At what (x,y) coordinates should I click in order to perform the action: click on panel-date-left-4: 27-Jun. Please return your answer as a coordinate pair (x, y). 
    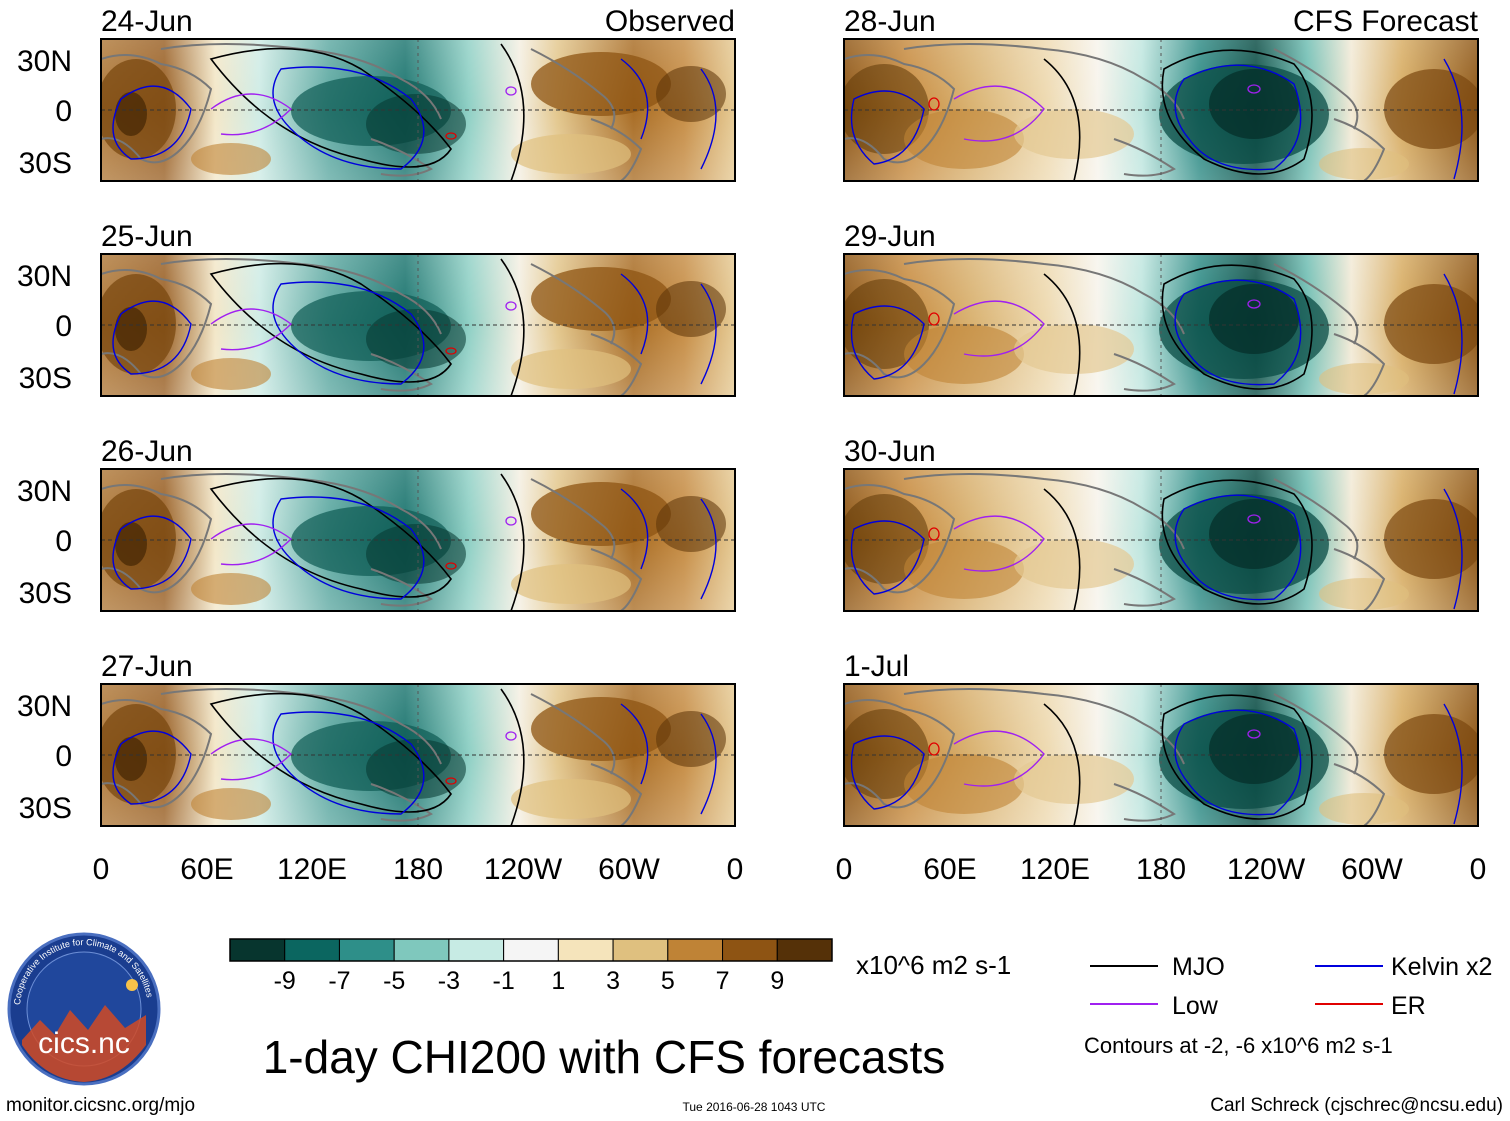
    Looking at the image, I should click on (147, 666).